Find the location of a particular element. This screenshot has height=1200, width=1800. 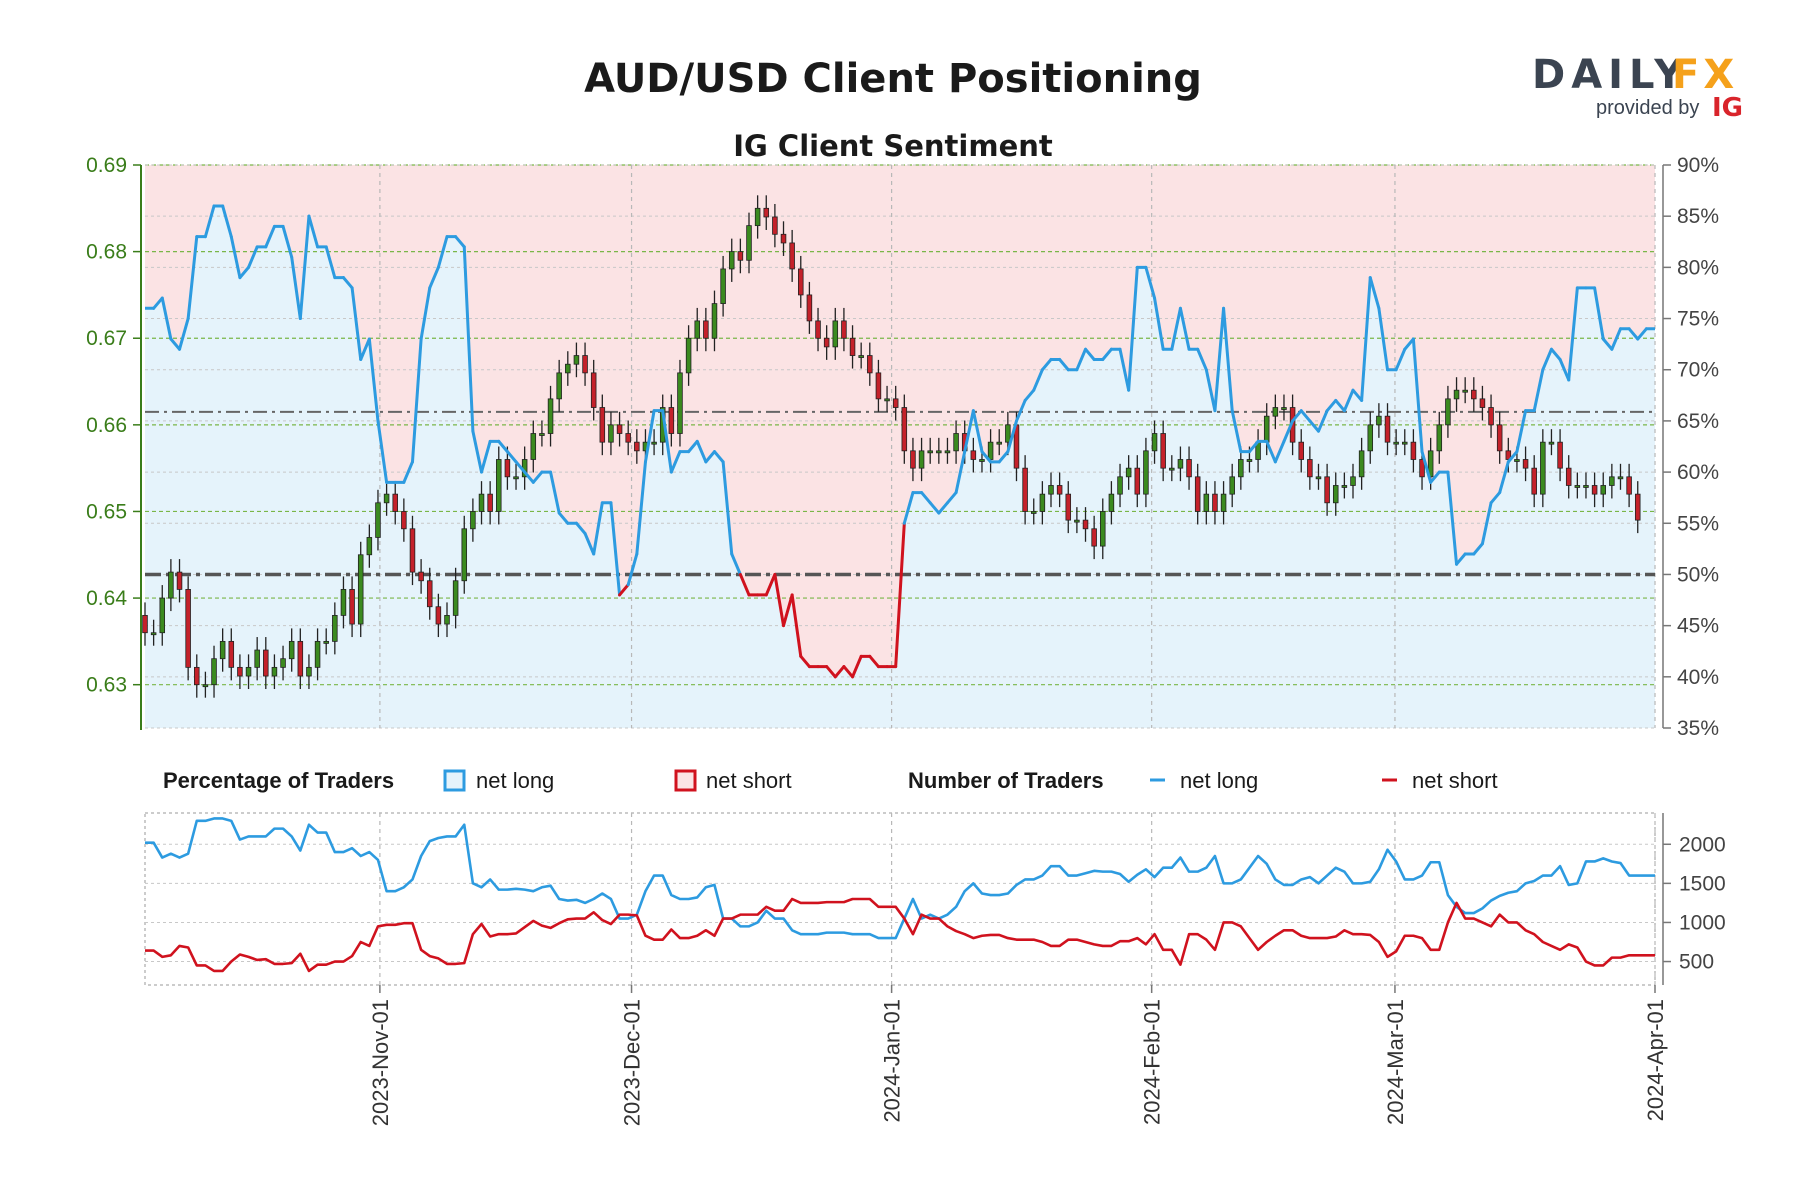

count-tick-label: 2000 is located at coordinates (1702, 844).